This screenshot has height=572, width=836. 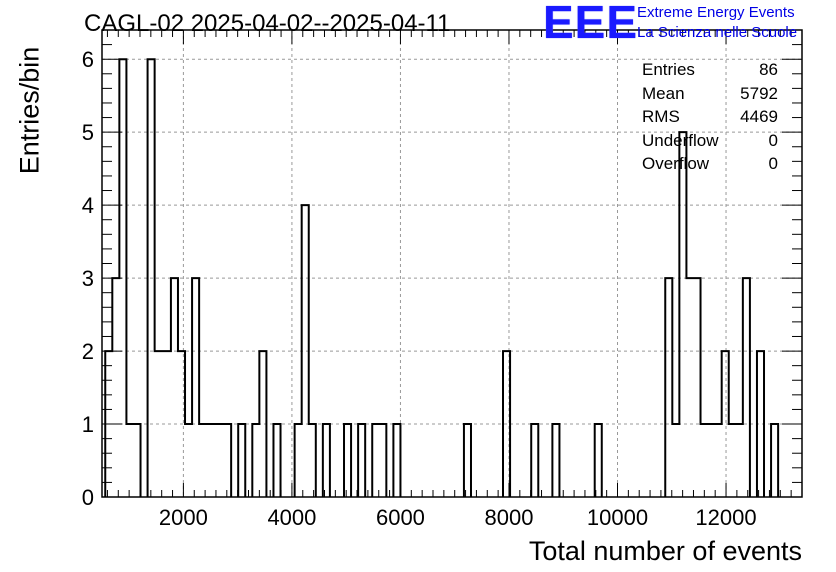 I want to click on y-axis-label: Entries/bin, so click(x=29, y=110).